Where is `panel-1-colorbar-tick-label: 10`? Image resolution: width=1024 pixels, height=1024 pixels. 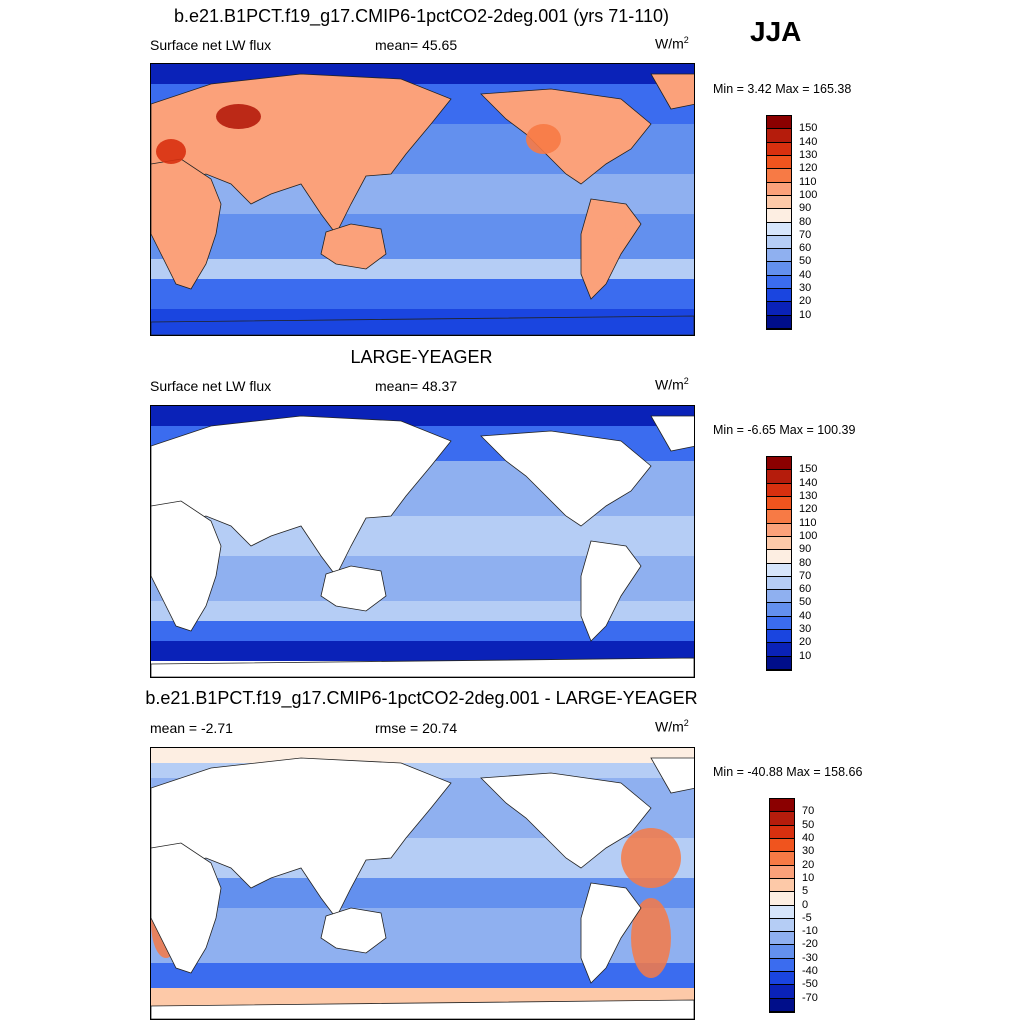
panel-1-colorbar-tick-label: 10 is located at coordinates (805, 314).